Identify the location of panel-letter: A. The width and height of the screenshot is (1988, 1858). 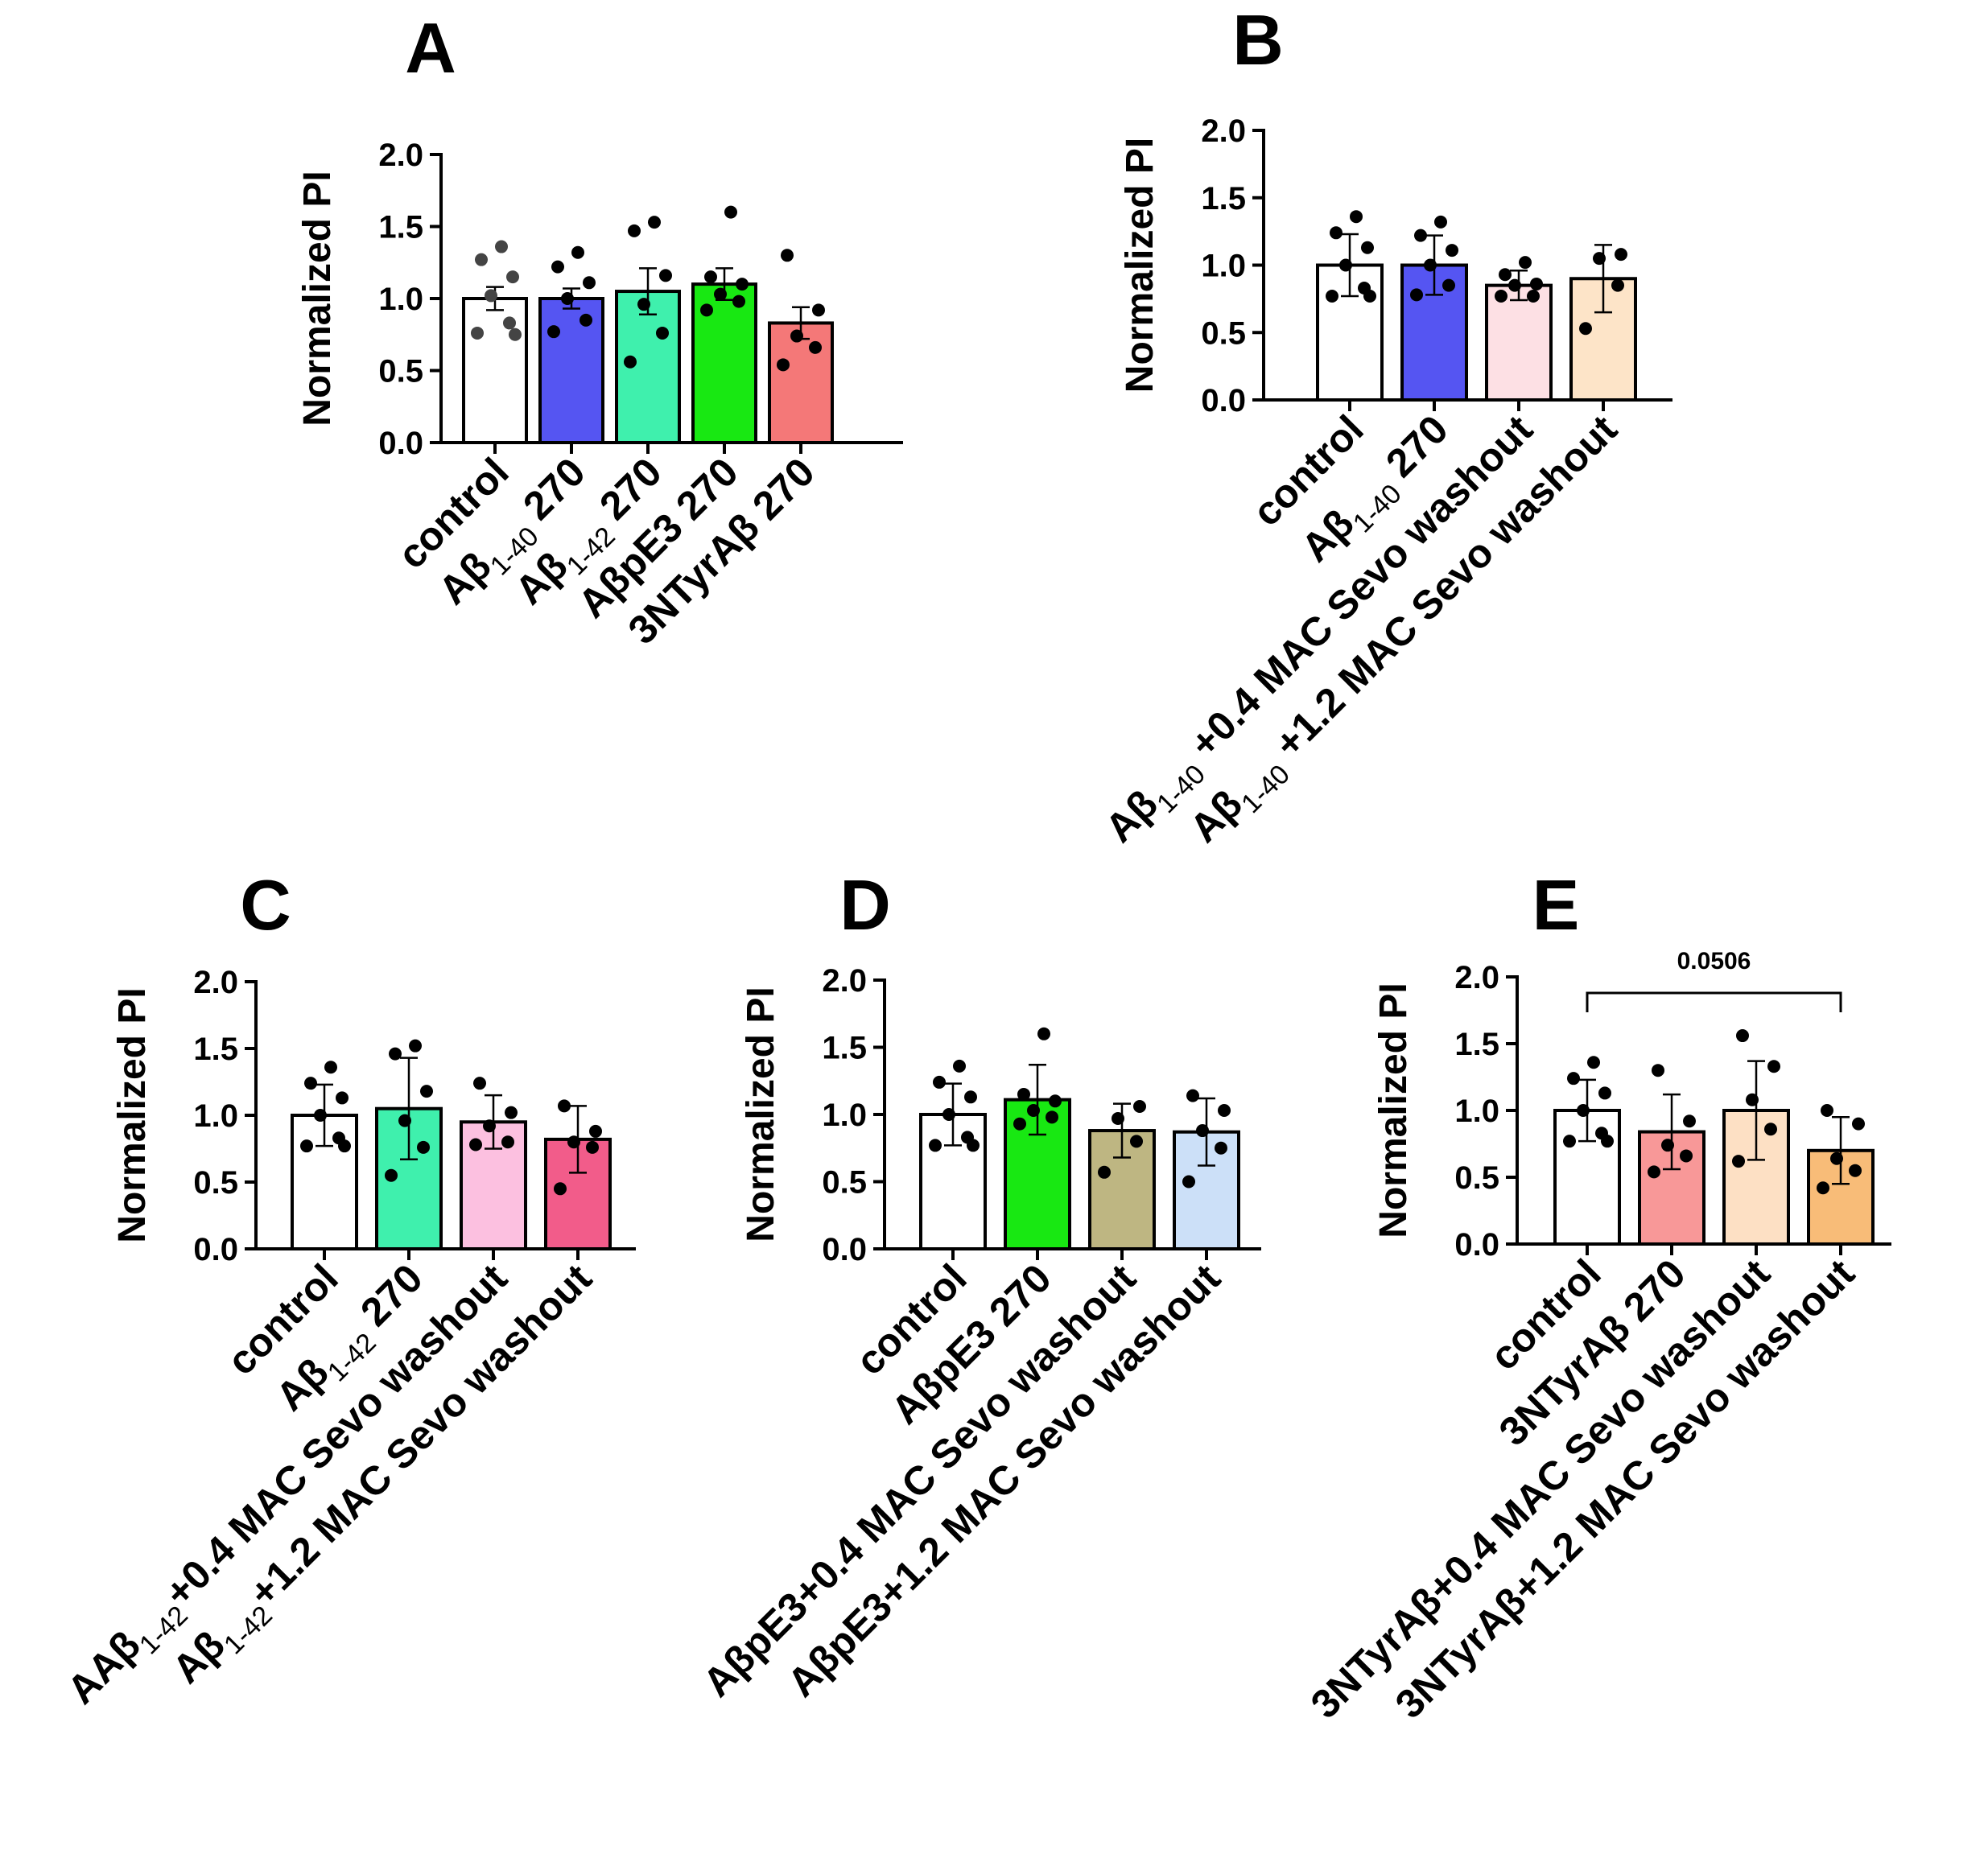
(430, 48).